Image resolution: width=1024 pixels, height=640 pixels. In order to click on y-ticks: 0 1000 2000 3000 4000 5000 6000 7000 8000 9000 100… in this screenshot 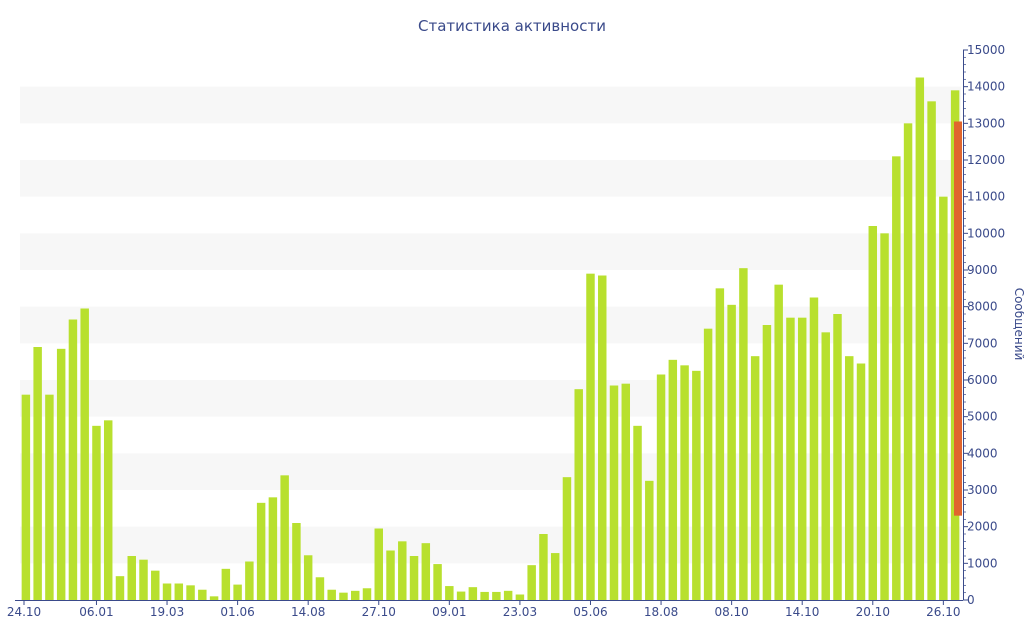, I will do `click(984, 325)`.